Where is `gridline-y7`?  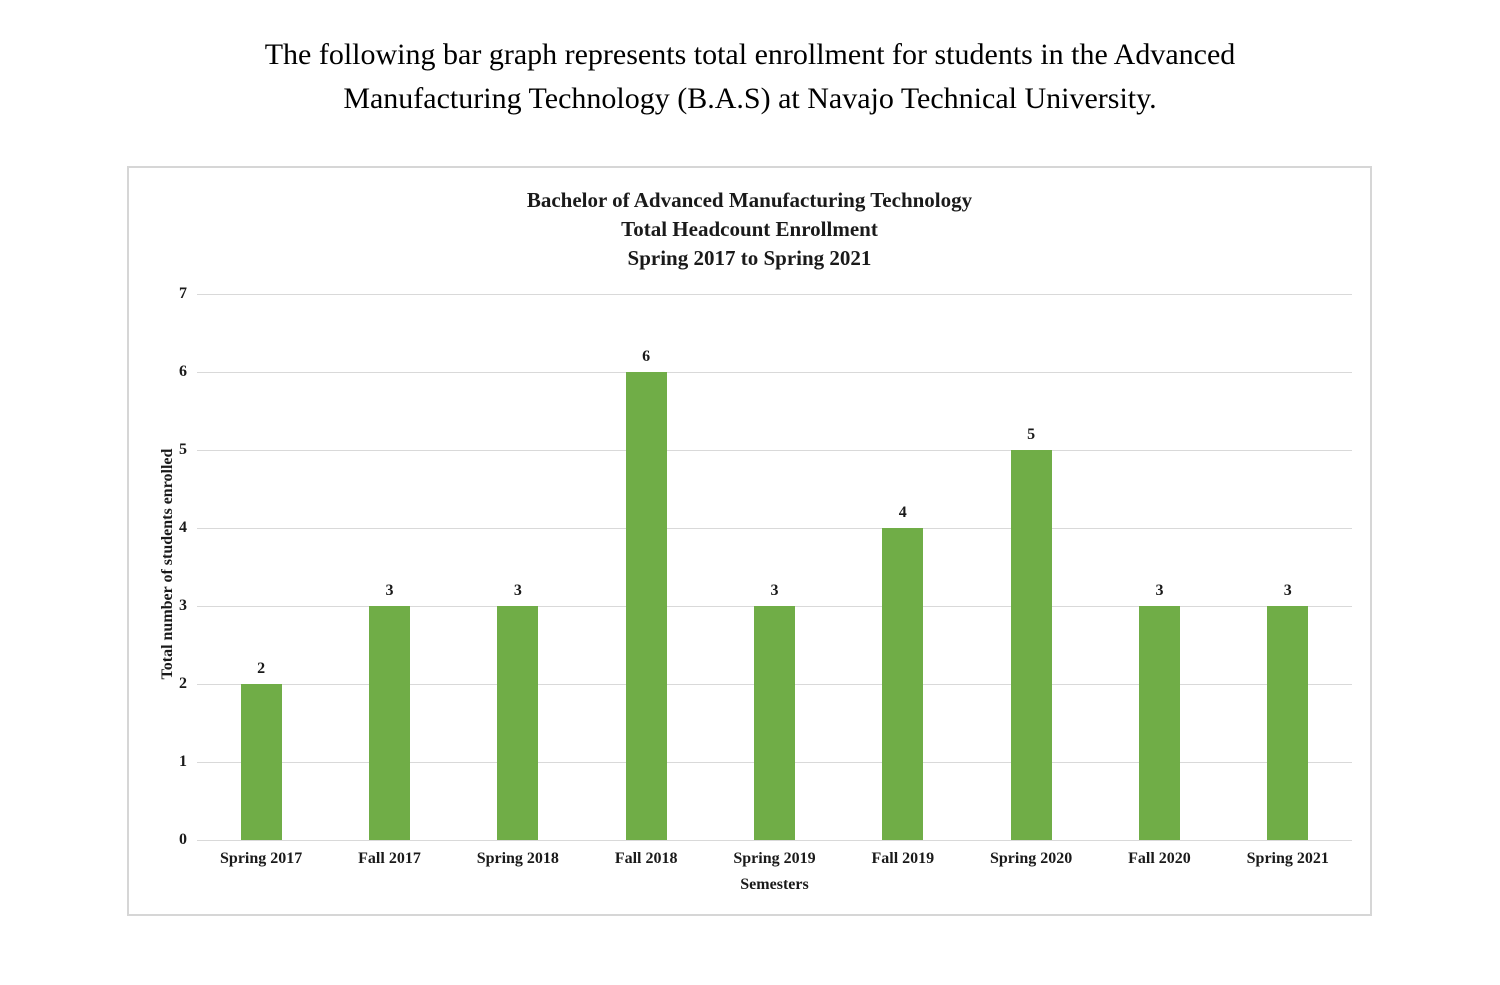 gridline-y7 is located at coordinates (774, 294).